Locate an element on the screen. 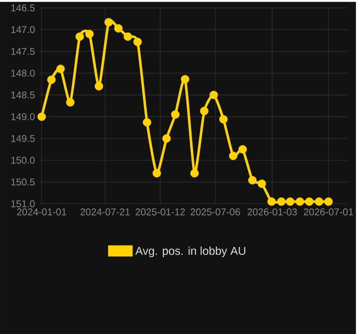 This screenshot has width=358, height=334. y-tick-label: 146.5 is located at coordinates (23, 8).